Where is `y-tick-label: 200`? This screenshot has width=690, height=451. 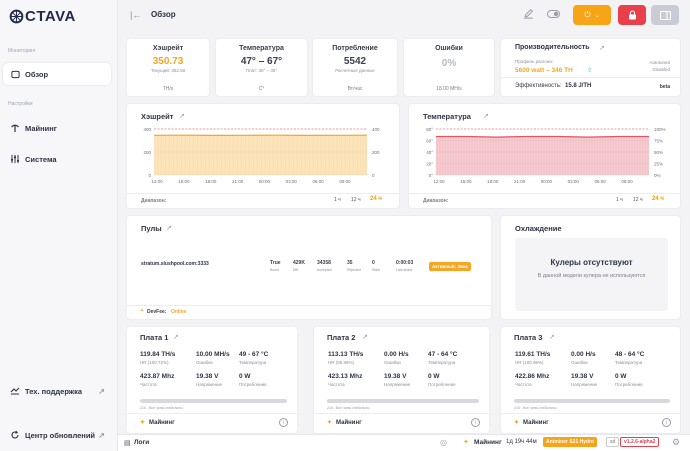 y-tick-label: 200 is located at coordinates (147, 152).